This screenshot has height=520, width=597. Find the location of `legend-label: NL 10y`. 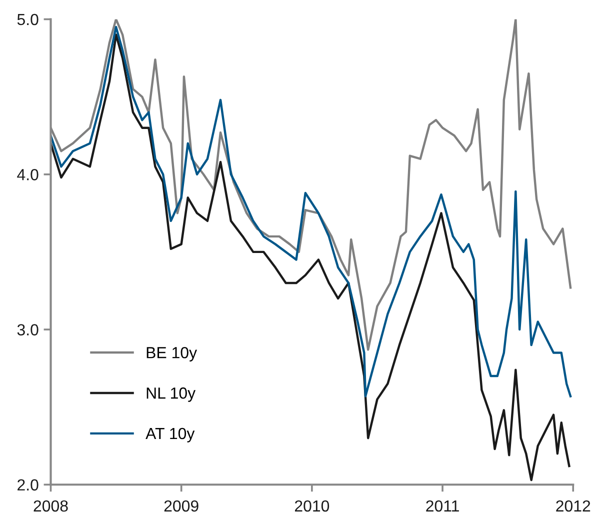

legend-label: NL 10y is located at coordinates (171, 394).